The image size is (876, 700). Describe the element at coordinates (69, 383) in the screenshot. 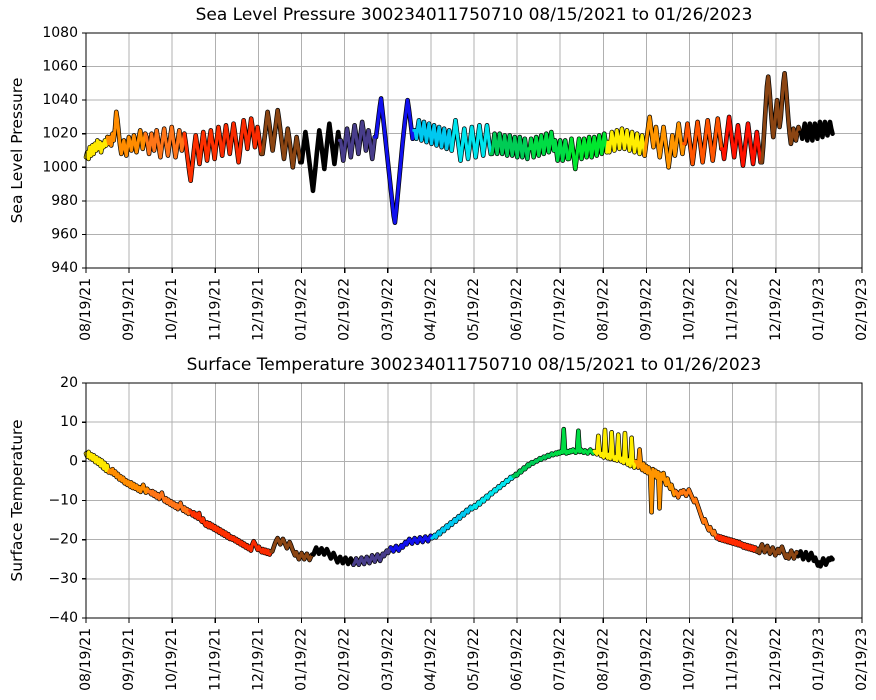

I see `y-tick-label: 20` at that location.